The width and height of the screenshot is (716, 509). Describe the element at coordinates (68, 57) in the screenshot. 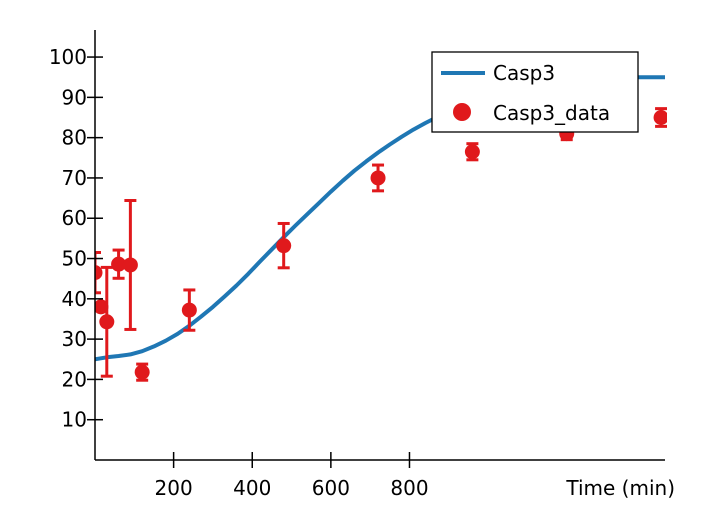

I see `y-tick-label: 100` at that location.